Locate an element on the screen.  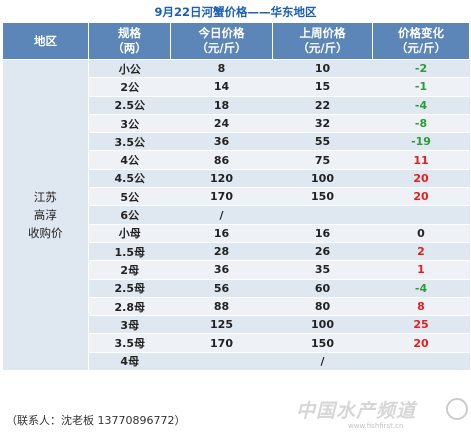
price-change-cell: 11 is located at coordinates (421, 160).